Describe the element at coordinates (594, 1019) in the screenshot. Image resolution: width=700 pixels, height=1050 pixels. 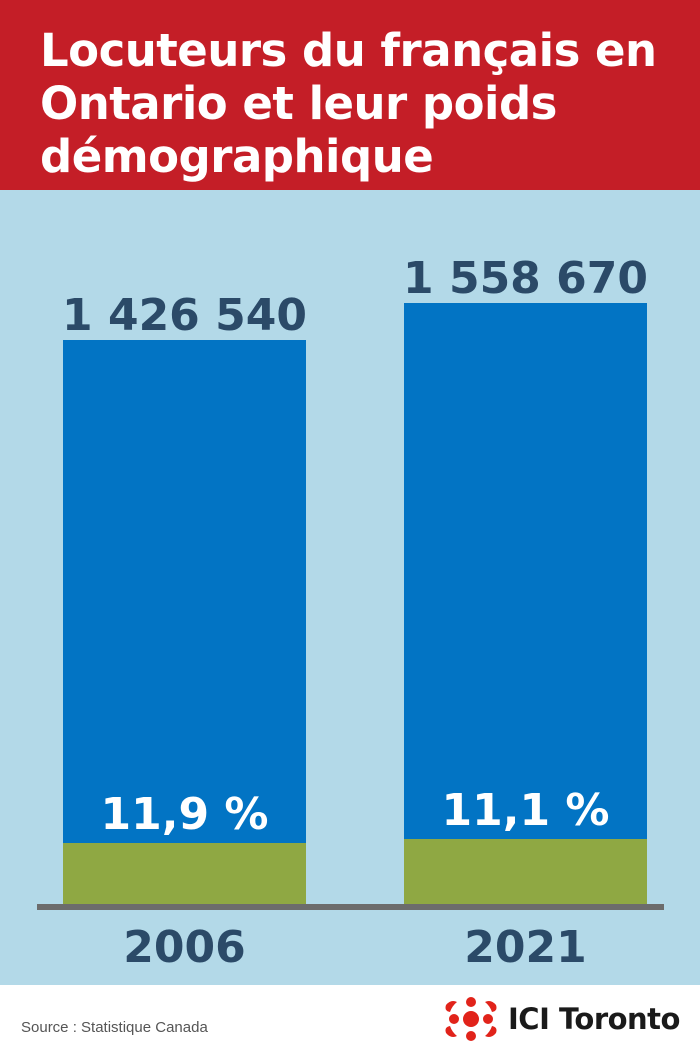
I see `brand-name: ICI Toronto` at that location.